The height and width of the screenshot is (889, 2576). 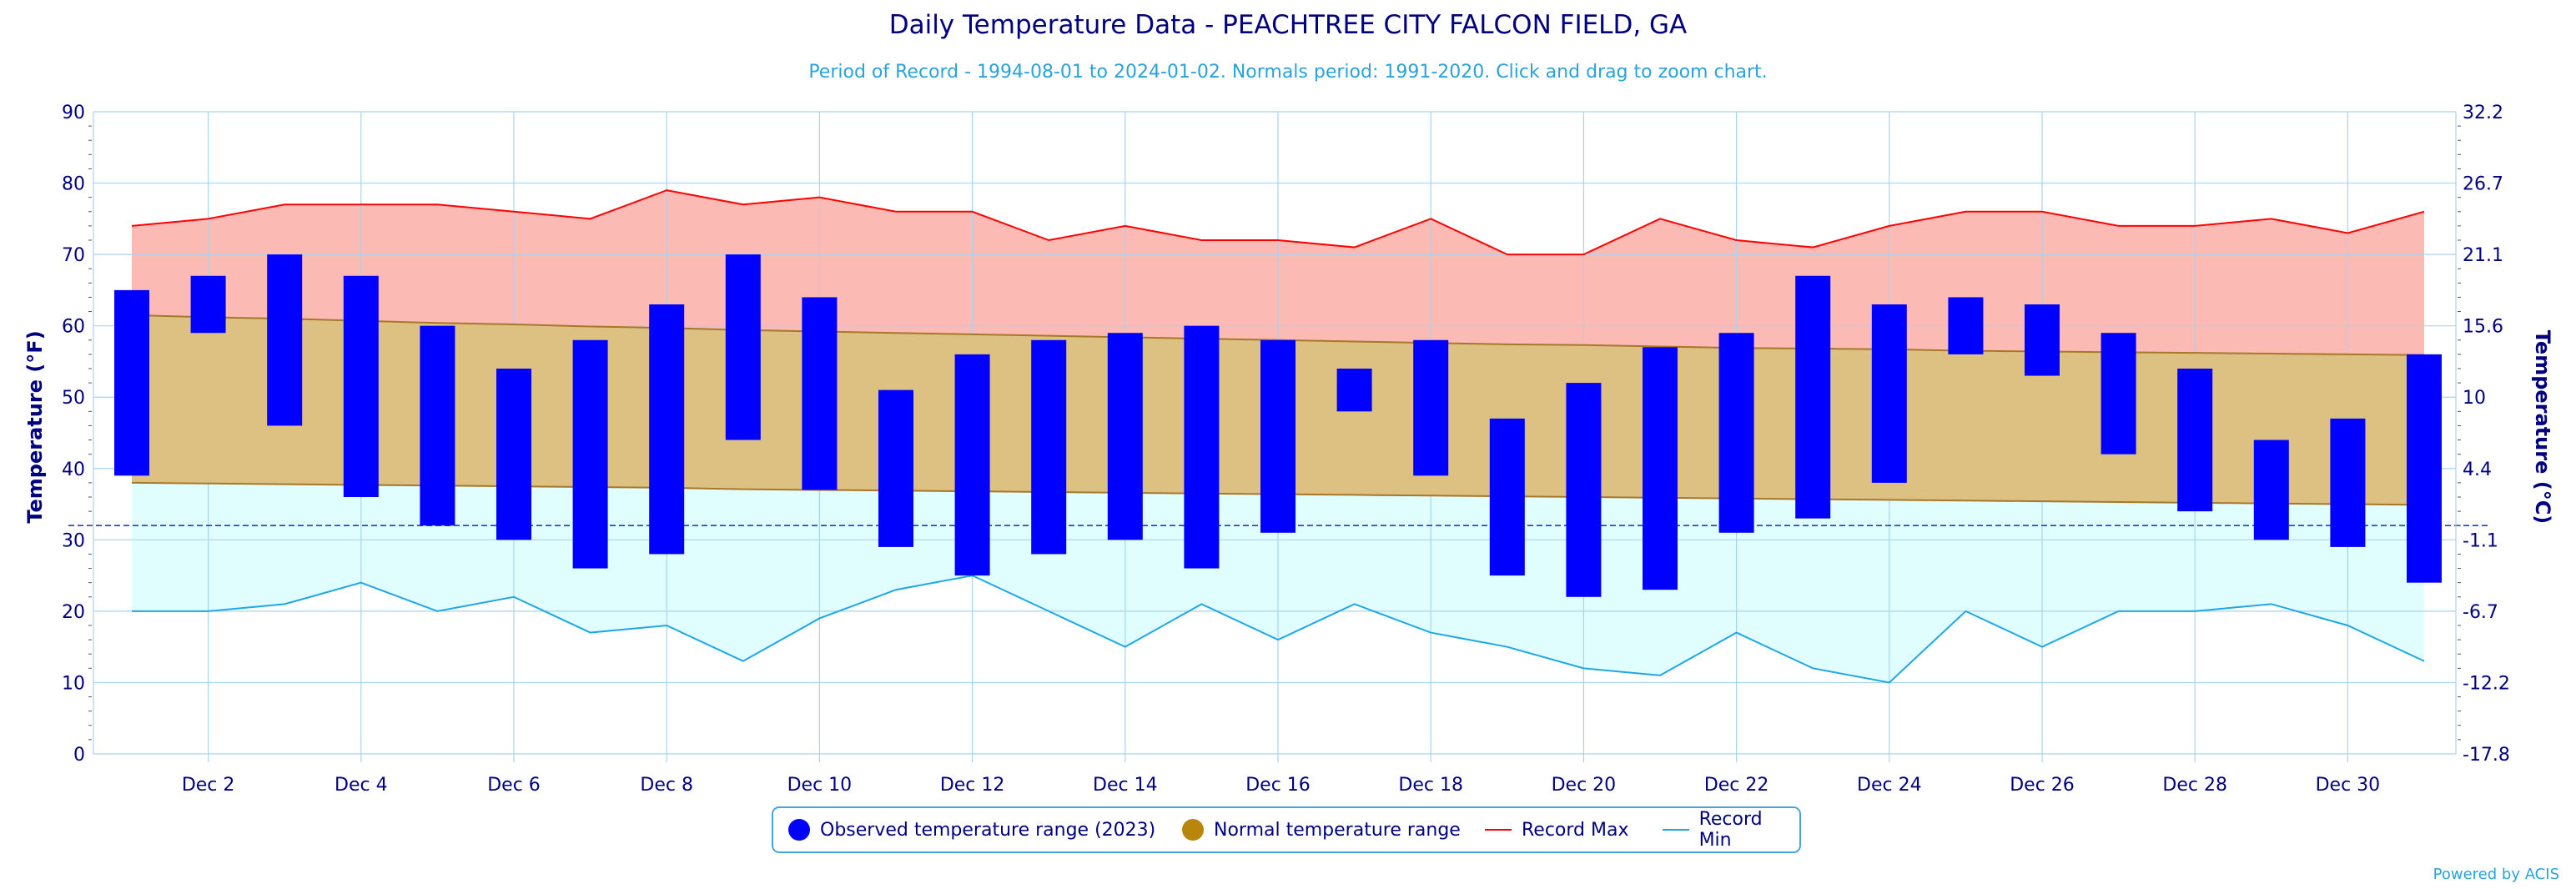 What do you see at coordinates (1498, 830) in the screenshot?
I see `legend-symbol-record-max` at bounding box center [1498, 830].